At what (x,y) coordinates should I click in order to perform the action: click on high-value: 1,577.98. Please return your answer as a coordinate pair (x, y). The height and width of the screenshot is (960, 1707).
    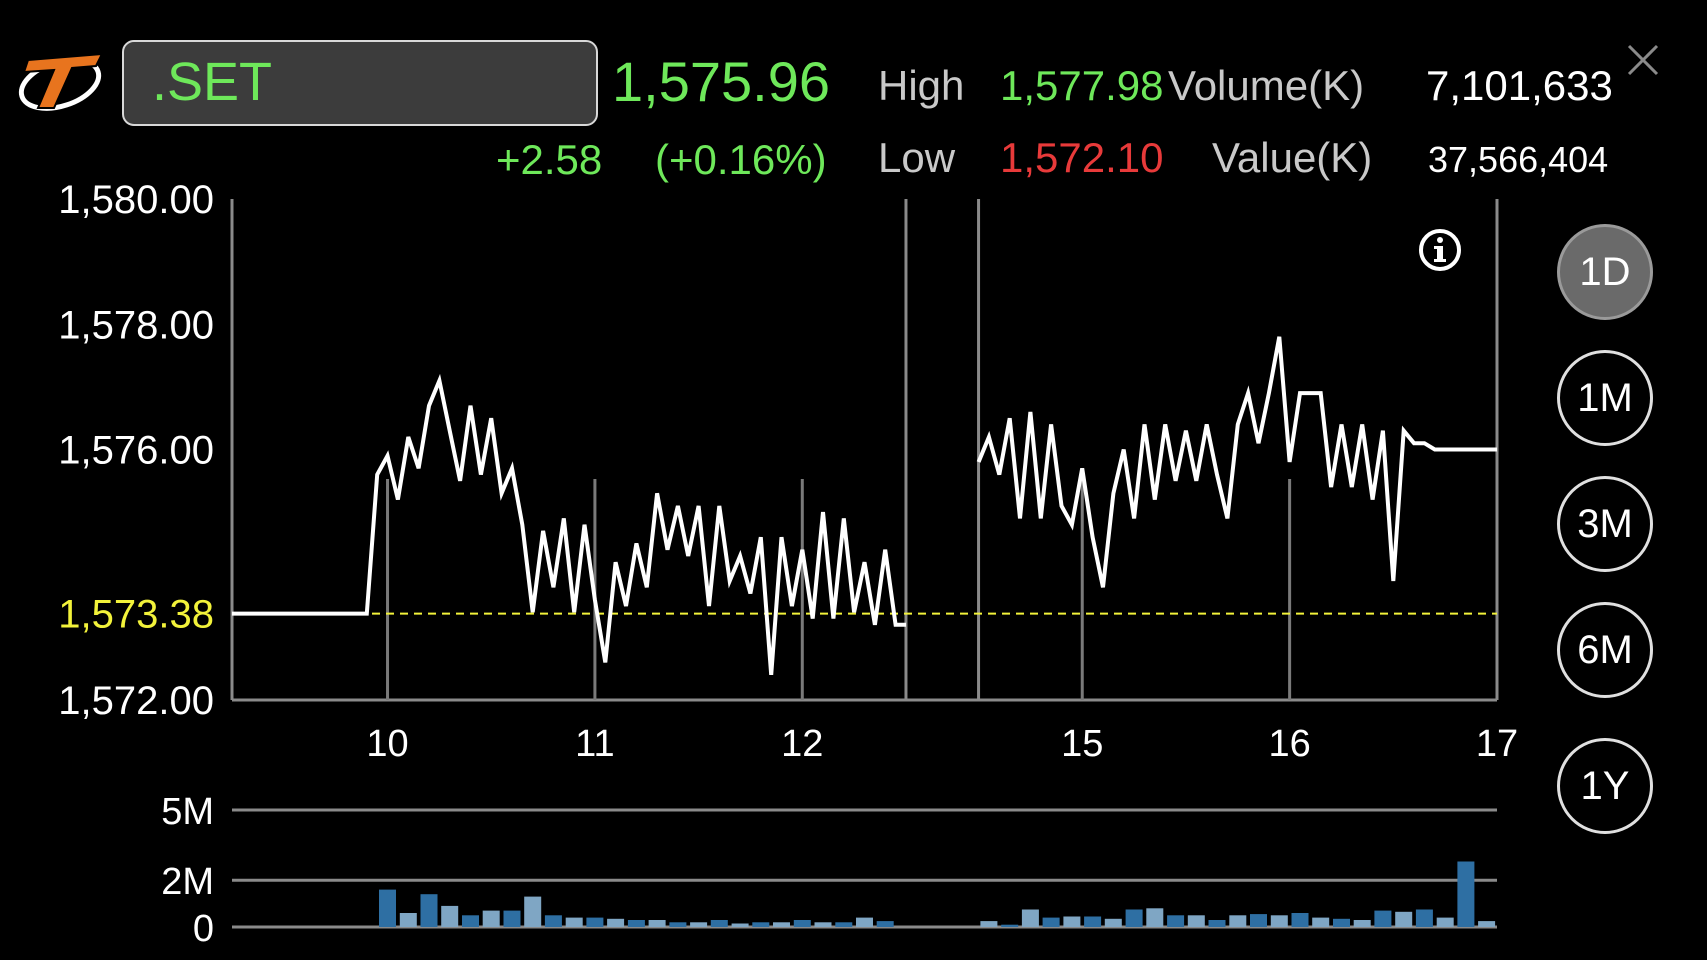
    Looking at the image, I should click on (1082, 85).